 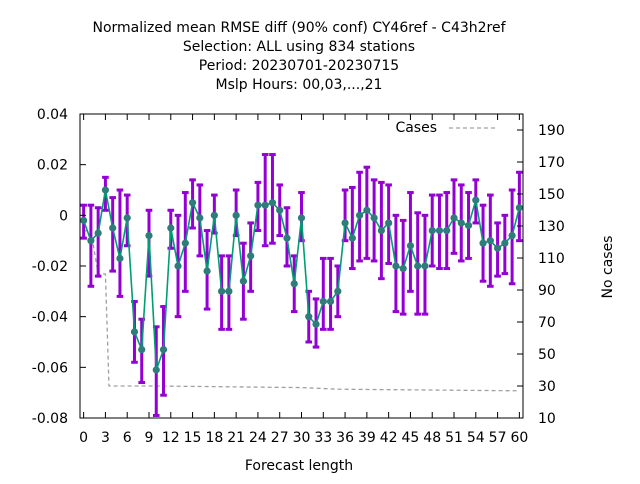 I want to click on y-tick-label: 0.02, so click(x=52, y=166).